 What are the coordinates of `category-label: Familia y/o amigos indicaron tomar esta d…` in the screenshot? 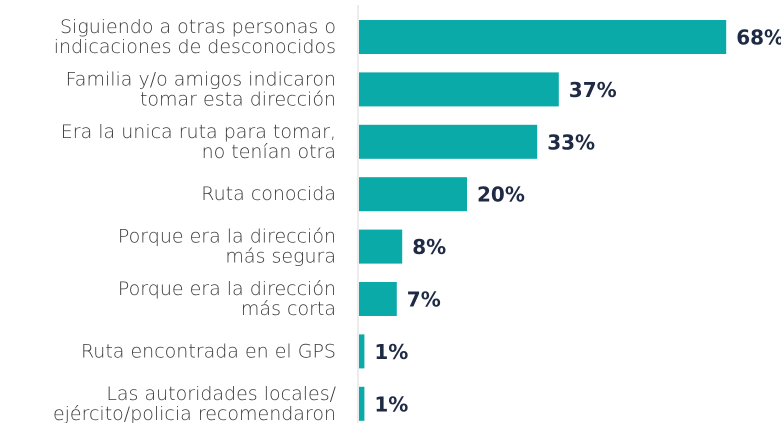 It's located at (201, 89).